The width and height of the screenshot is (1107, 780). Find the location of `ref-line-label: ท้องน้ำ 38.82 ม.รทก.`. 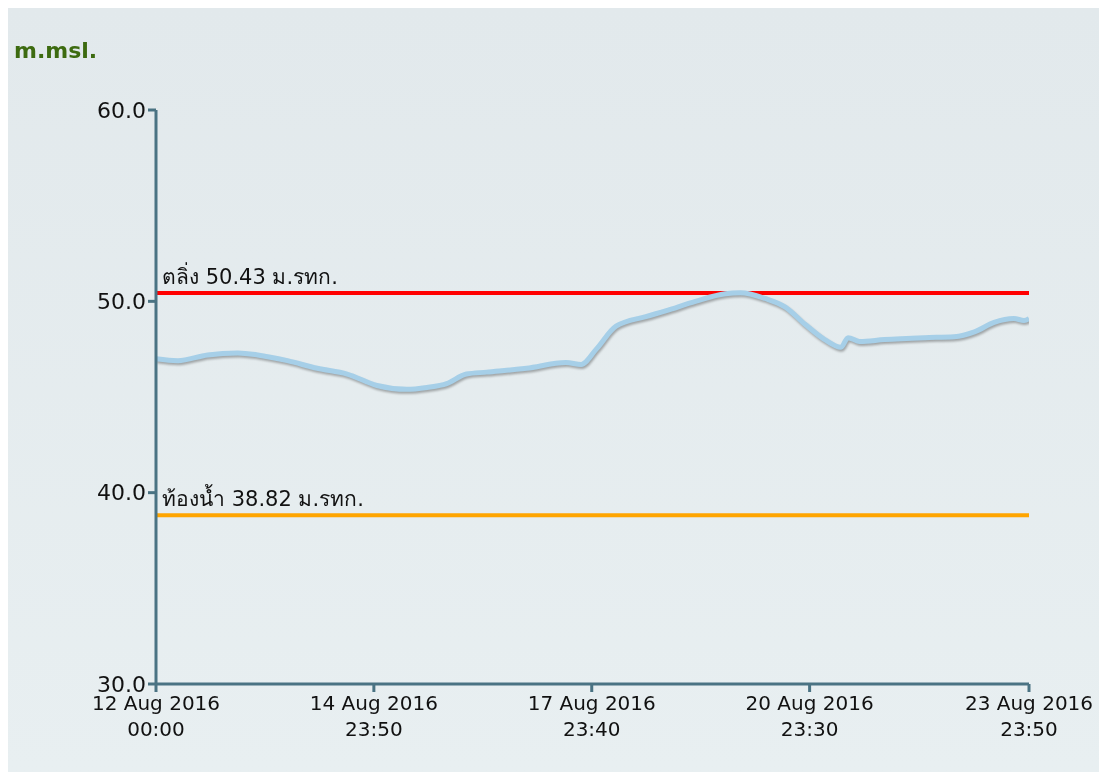

ref-line-label: ท้องน้ำ 38.82 ม.รทก. is located at coordinates (263, 498).